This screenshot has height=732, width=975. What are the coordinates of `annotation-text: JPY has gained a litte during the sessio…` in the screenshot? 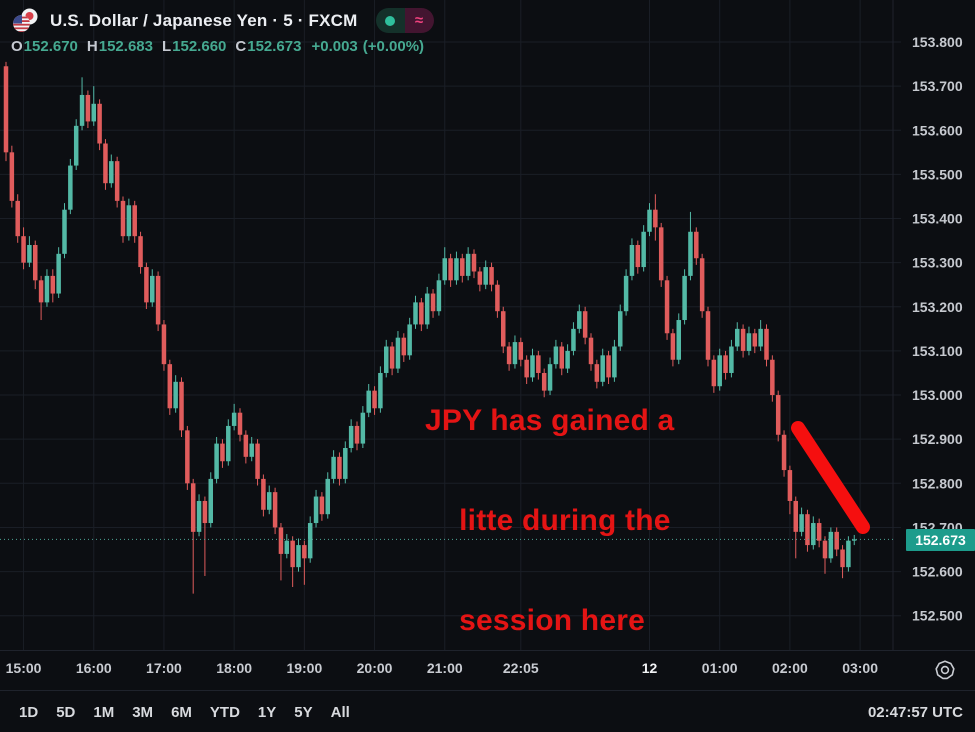 It's located at (549, 521).